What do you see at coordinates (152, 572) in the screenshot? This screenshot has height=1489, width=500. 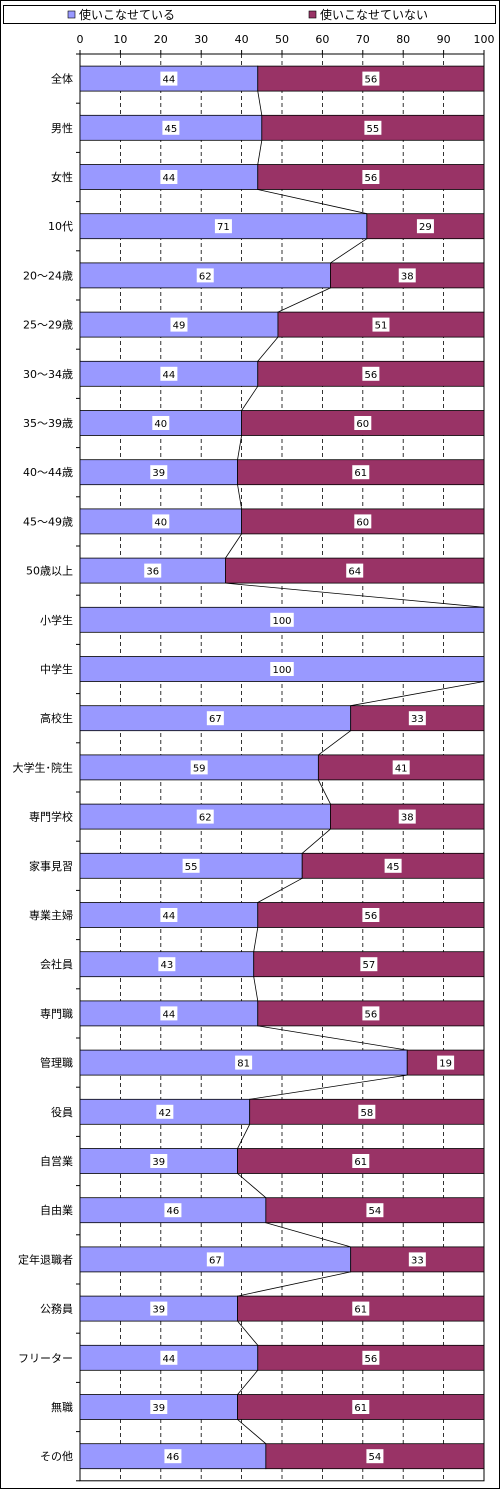 I see `data-label-series-1: 36` at bounding box center [152, 572].